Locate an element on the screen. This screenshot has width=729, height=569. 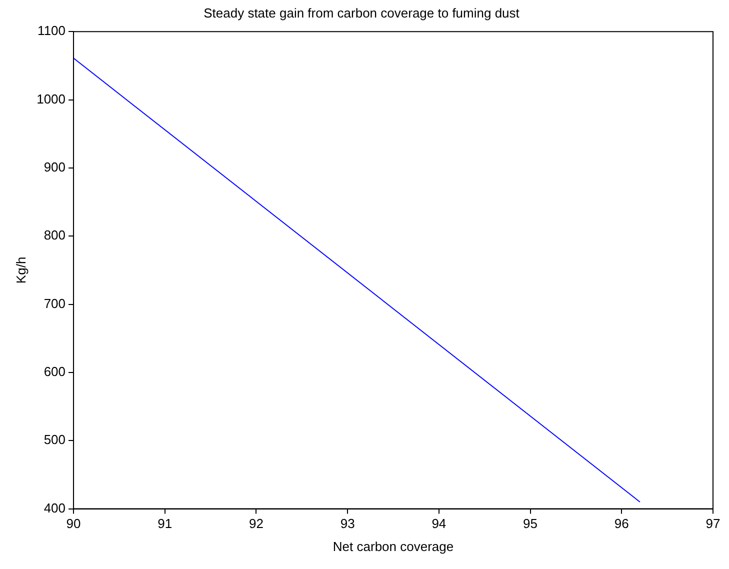
y-tick-label: 600 is located at coordinates (55, 372).